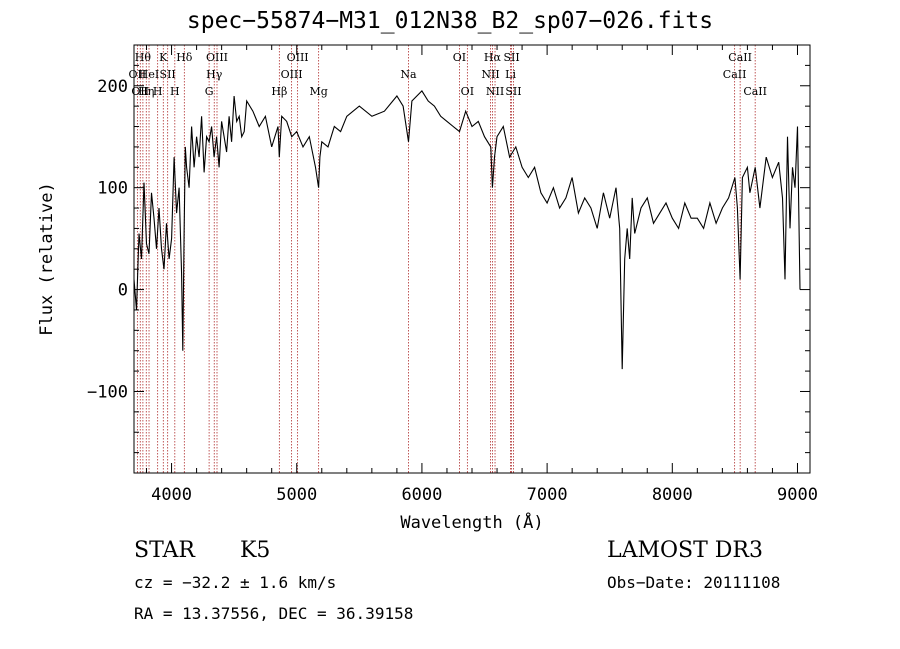  I want to click on spectral-line-label: Hγ, so click(214, 74).